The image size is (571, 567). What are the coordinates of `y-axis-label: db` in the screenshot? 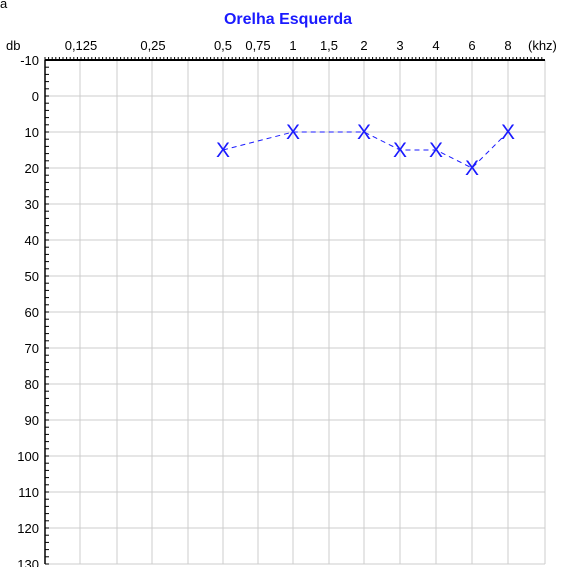 It's located at (13, 45).